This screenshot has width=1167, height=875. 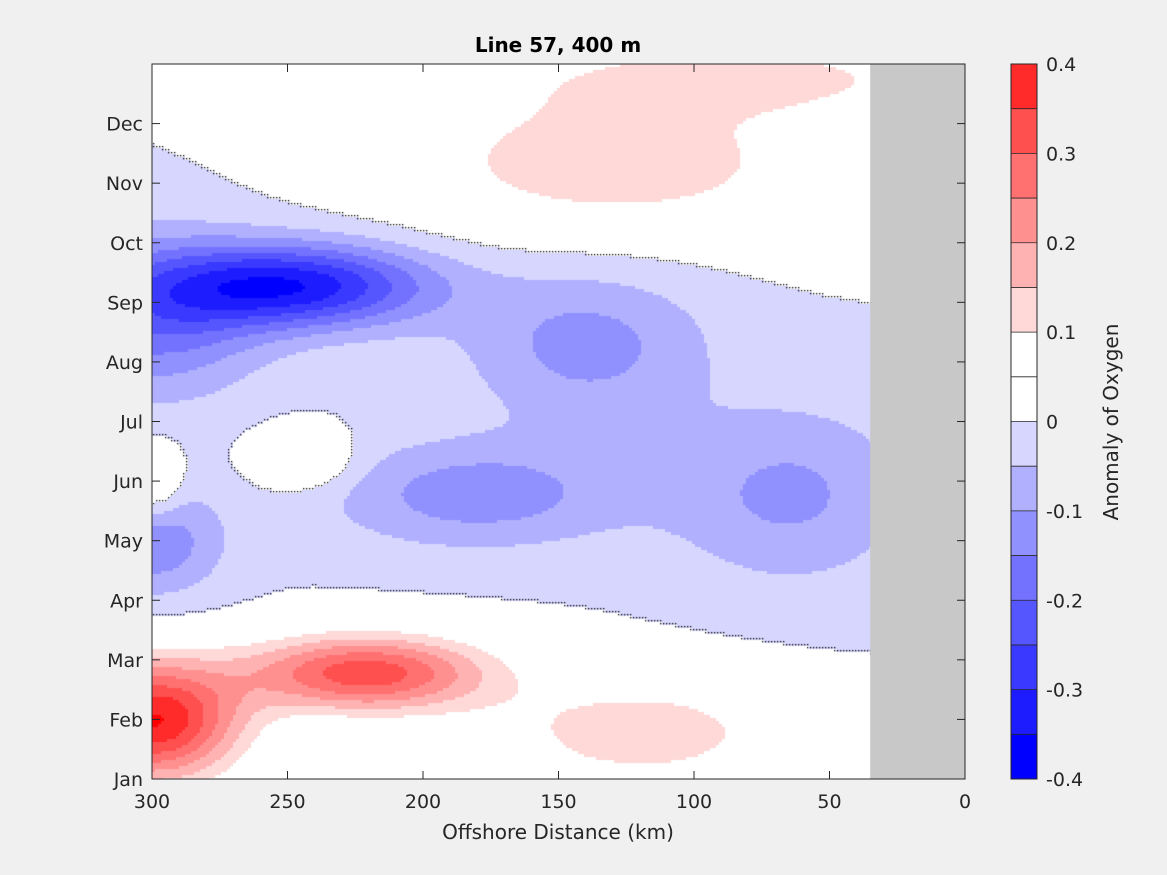 I want to click on no-data-region, so click(x=917, y=421).